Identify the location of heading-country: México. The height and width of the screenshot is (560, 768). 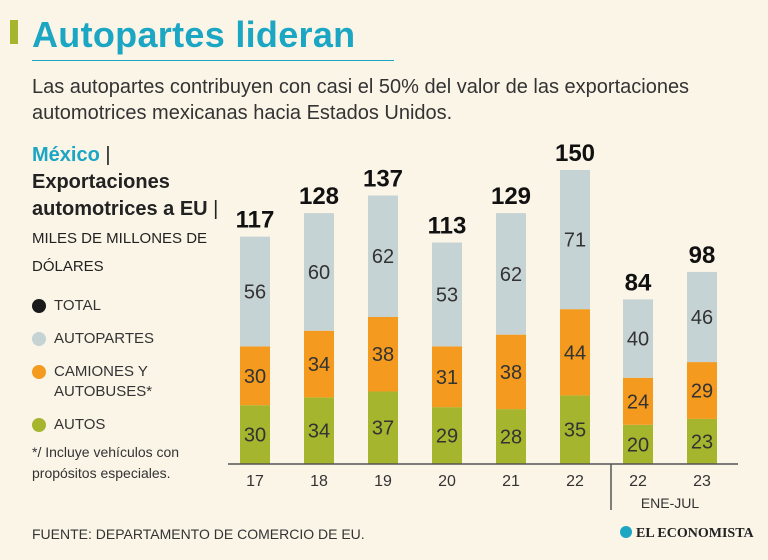
(66, 155).